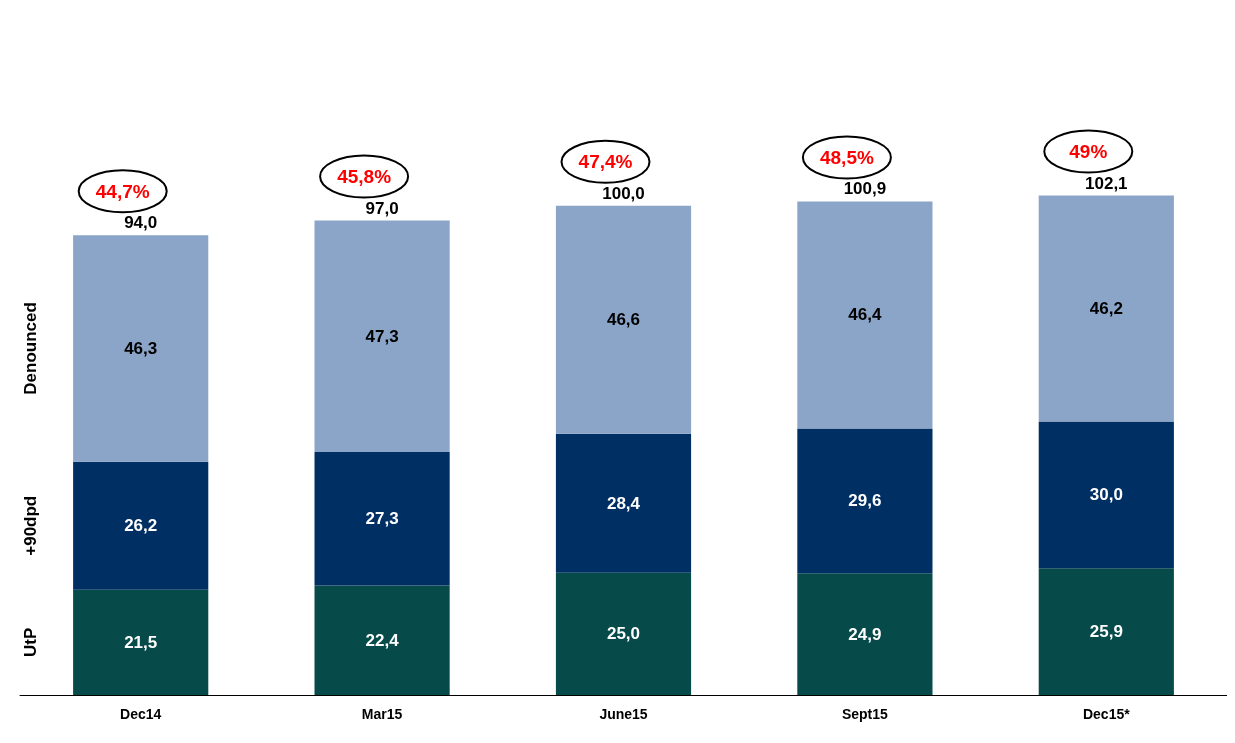 The image size is (1235, 743). I want to click on x-tick-label: June15, so click(623, 714).